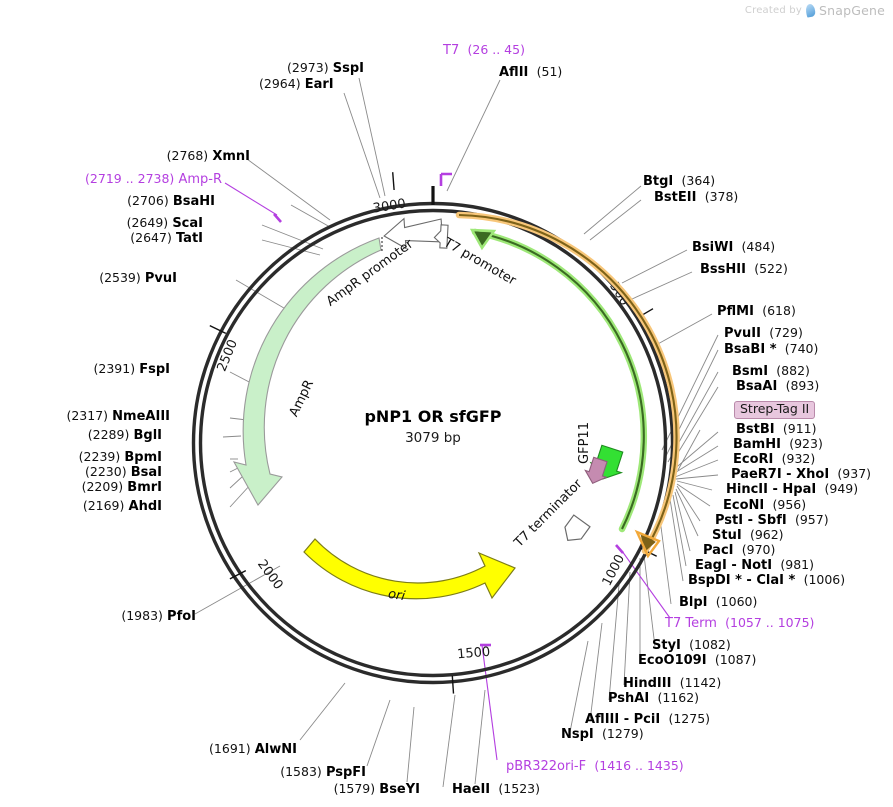 This screenshot has width=893, height=807. I want to click on label-bsmi-pos: (882), so click(793, 370).